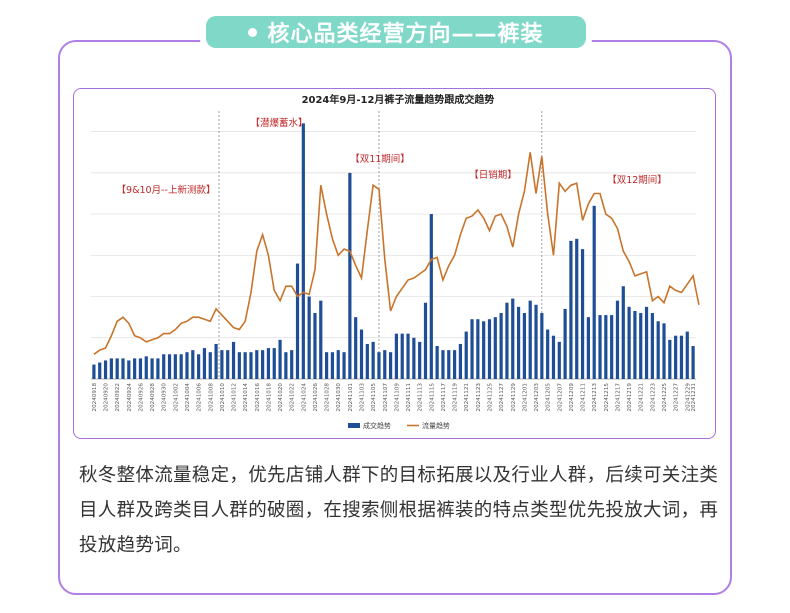 The width and height of the screenshot is (790, 613). I want to click on x-tick-label: 20241107, so click(386, 397).